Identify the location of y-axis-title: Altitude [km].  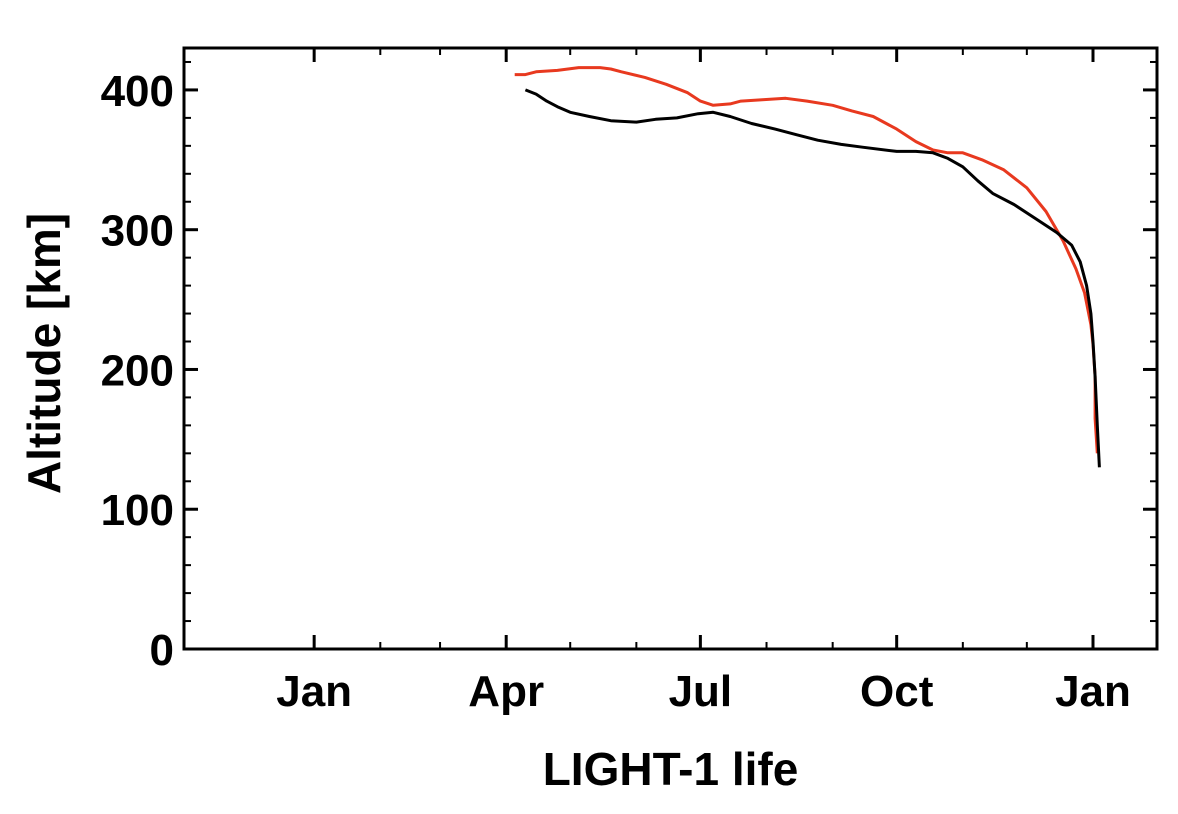
(44, 353).